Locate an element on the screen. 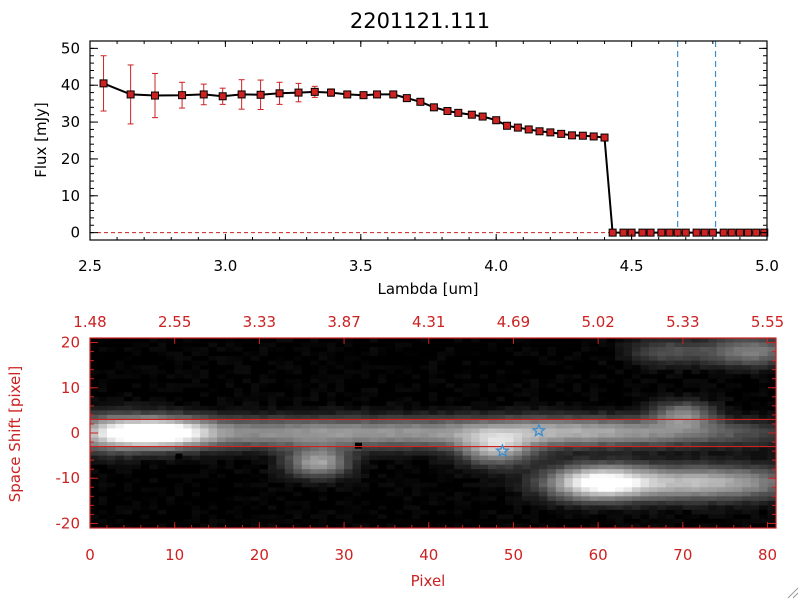 This screenshot has width=800, height=600. x-tick-label-1: 3.0 is located at coordinates (225, 266).